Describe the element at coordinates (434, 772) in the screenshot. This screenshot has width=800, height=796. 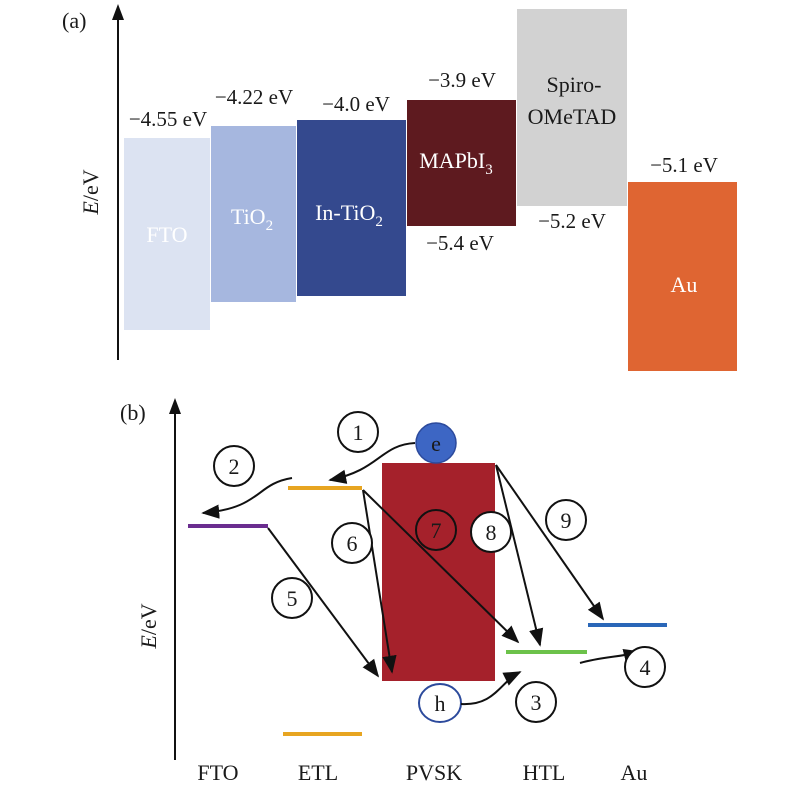
I see `x-label-pvsk: PVSK` at that location.